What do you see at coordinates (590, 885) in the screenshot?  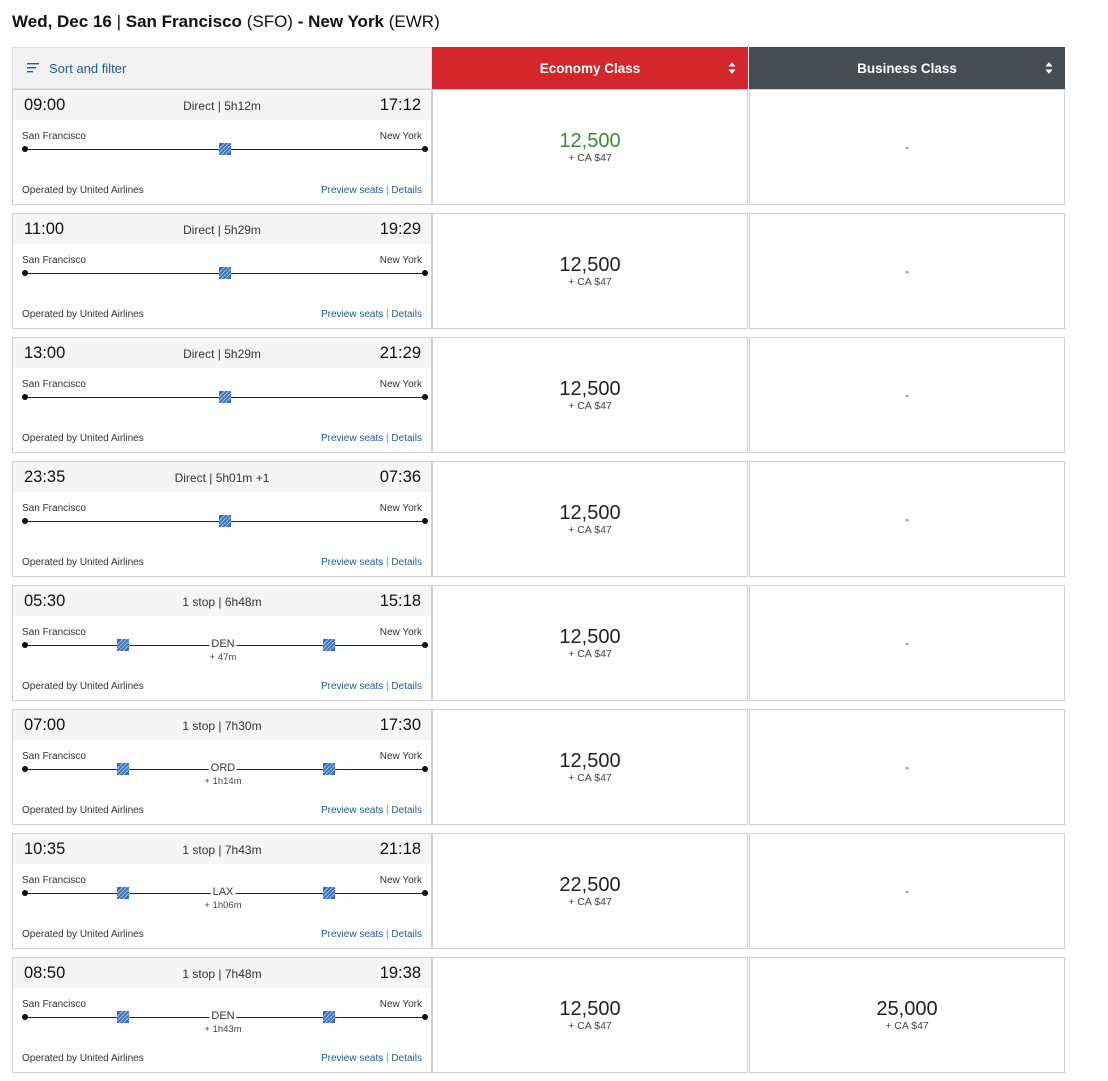 I see `economy-miles: 22,500` at bounding box center [590, 885].